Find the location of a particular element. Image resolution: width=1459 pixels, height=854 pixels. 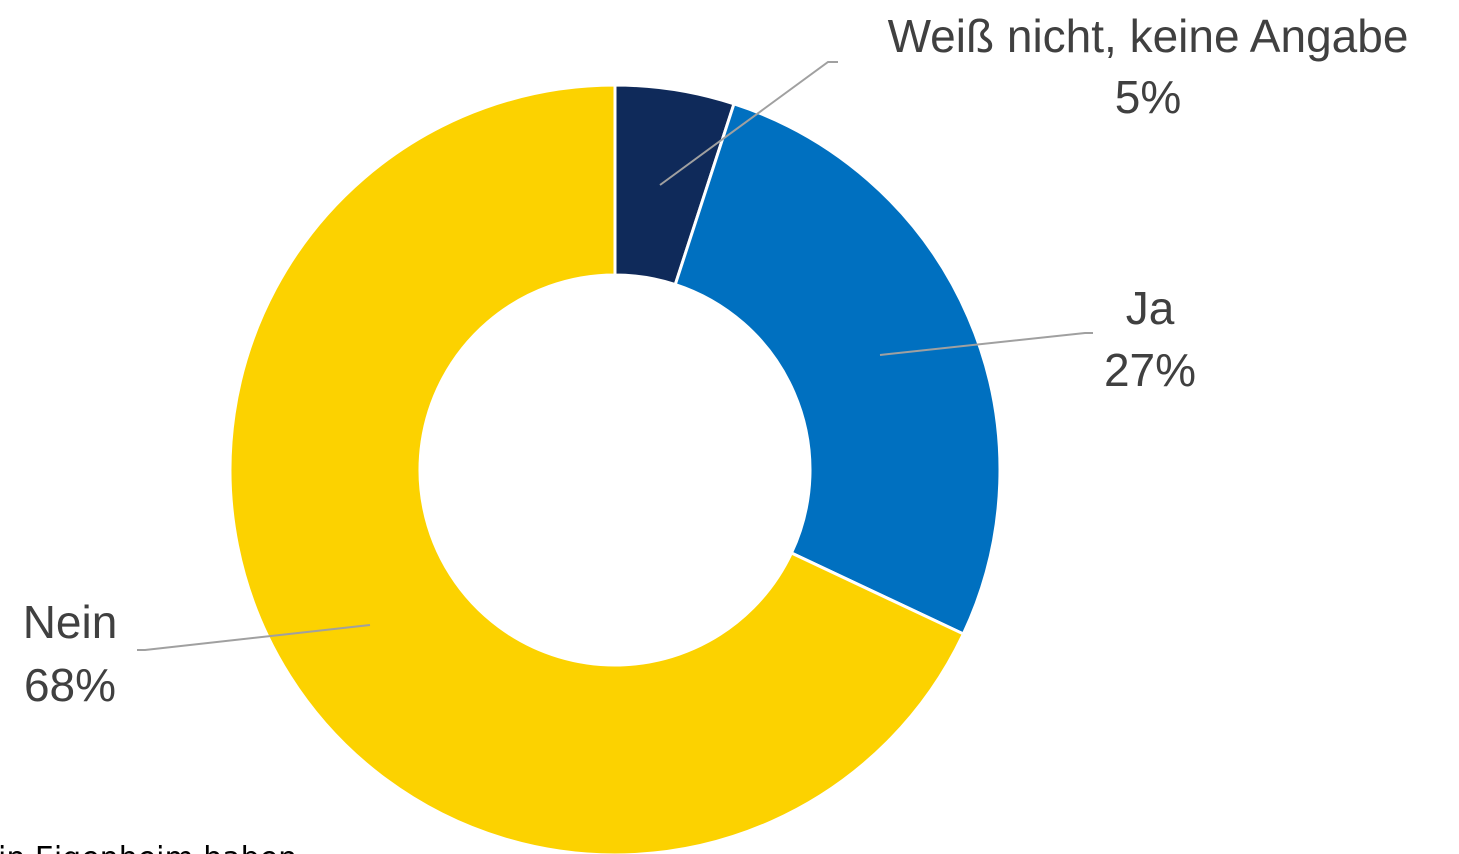

category-label: Ja is located at coordinates (1150, 308).